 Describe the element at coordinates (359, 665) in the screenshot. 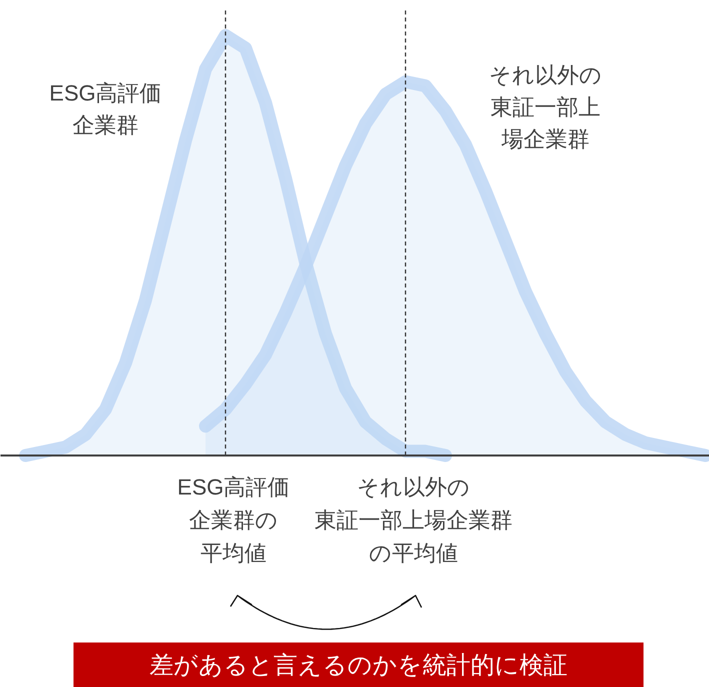

I see `text: 差があると言えるのかを統計的に検証` at that location.